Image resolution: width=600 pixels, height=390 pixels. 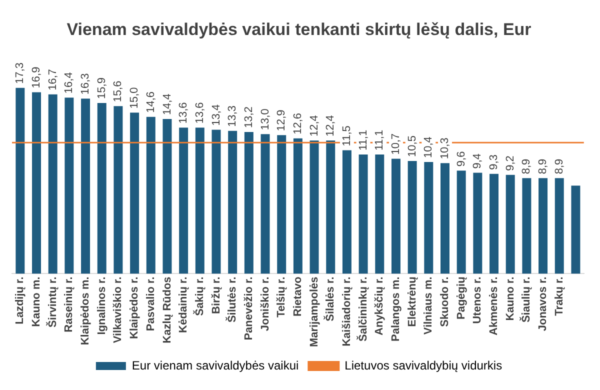 I want to click on data-label: 10,5, so click(x=412, y=146).